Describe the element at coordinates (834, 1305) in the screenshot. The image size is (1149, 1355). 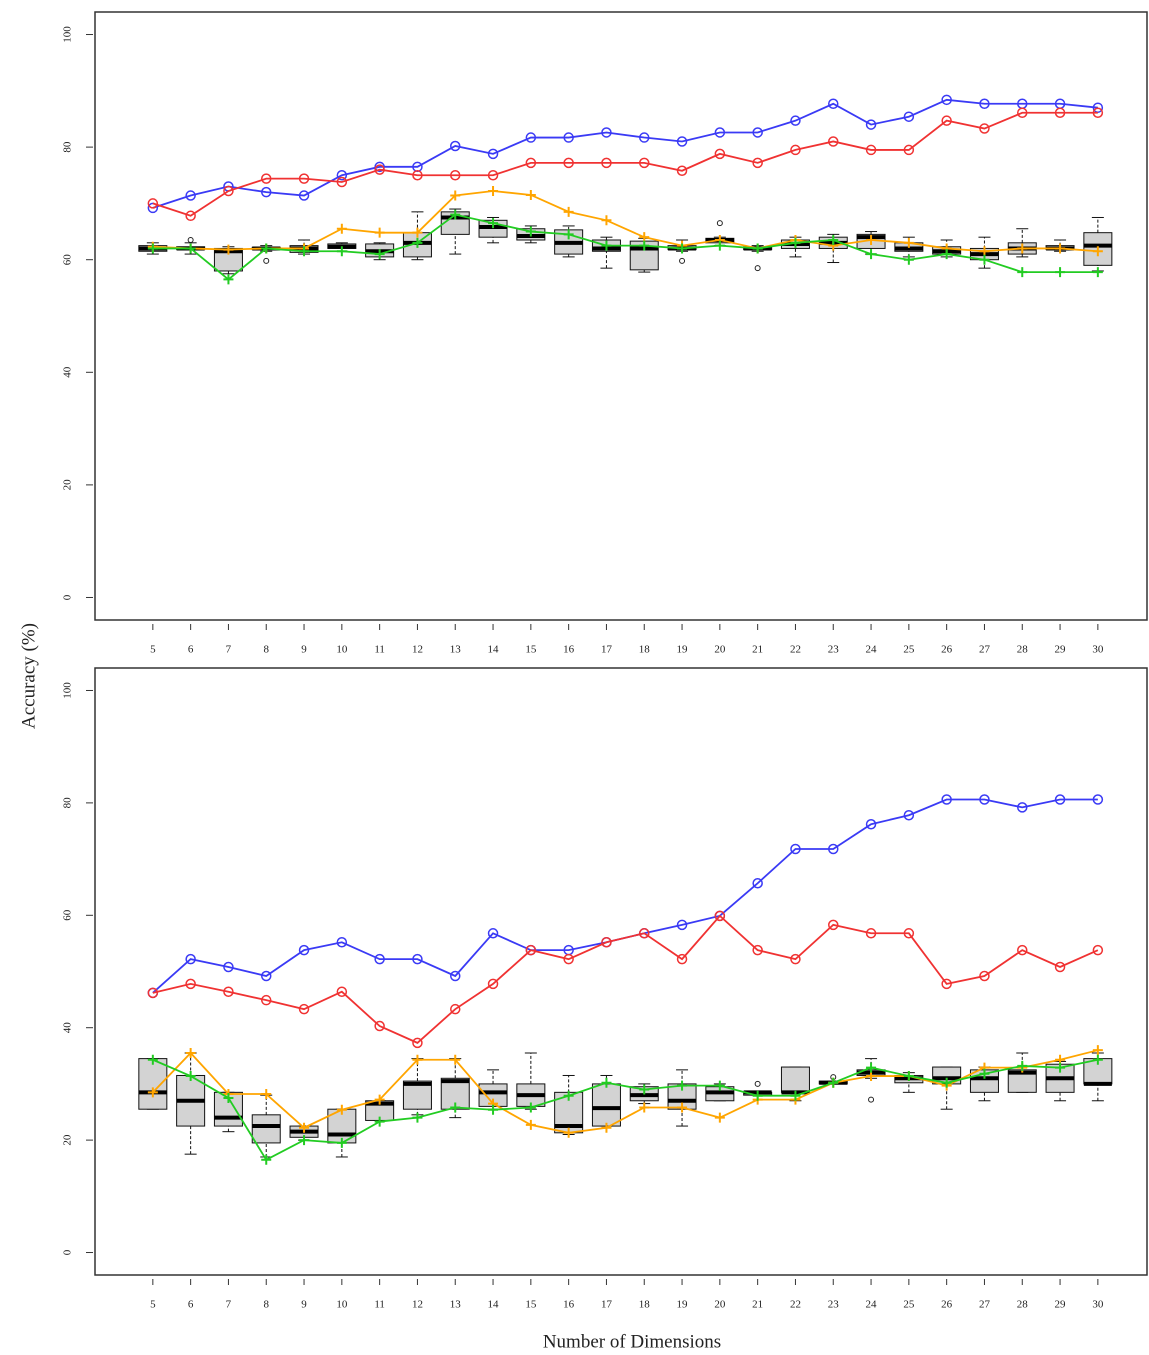
I see `x-tick-label: 23` at that location.